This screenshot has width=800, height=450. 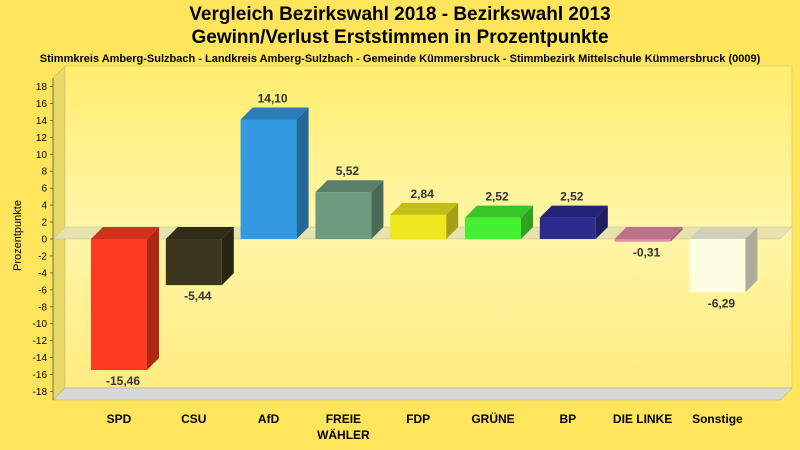 What do you see at coordinates (42, 273) in the screenshot?
I see `y-tick-label: -4` at bounding box center [42, 273].